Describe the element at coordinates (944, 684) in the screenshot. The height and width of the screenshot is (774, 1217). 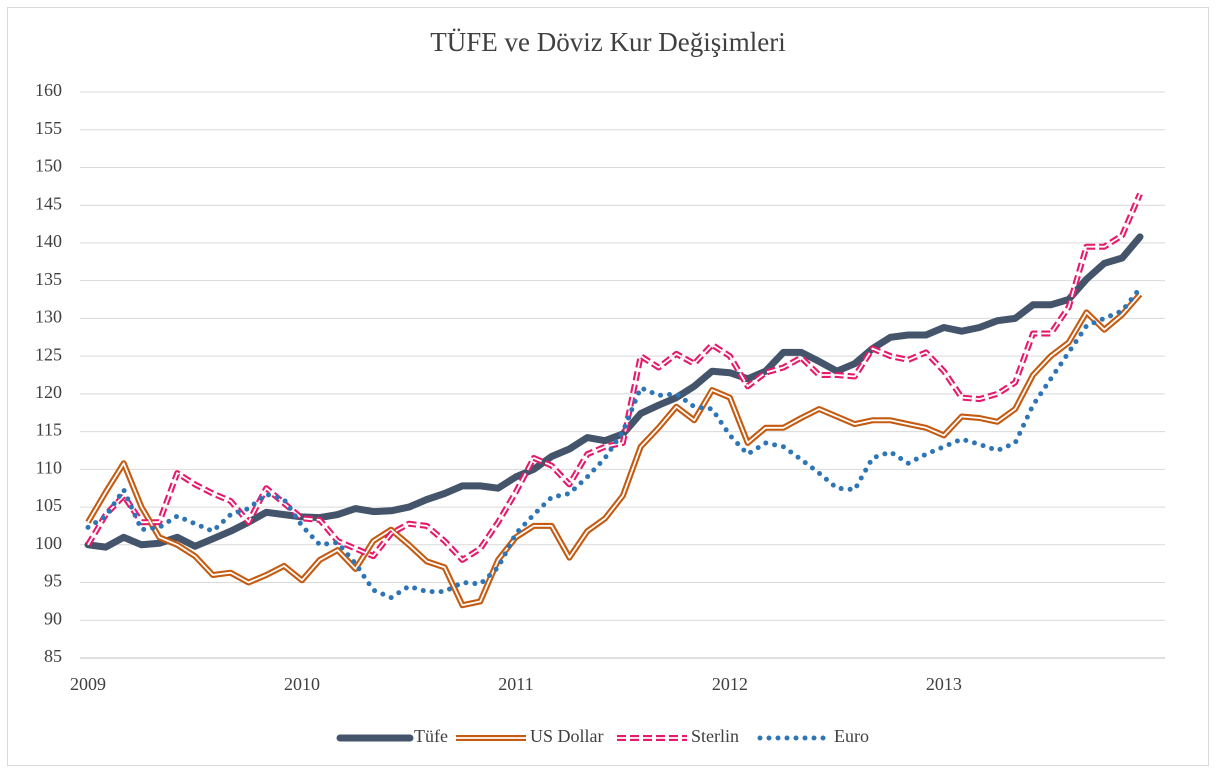
I see `x-tick-label: 2013` at that location.